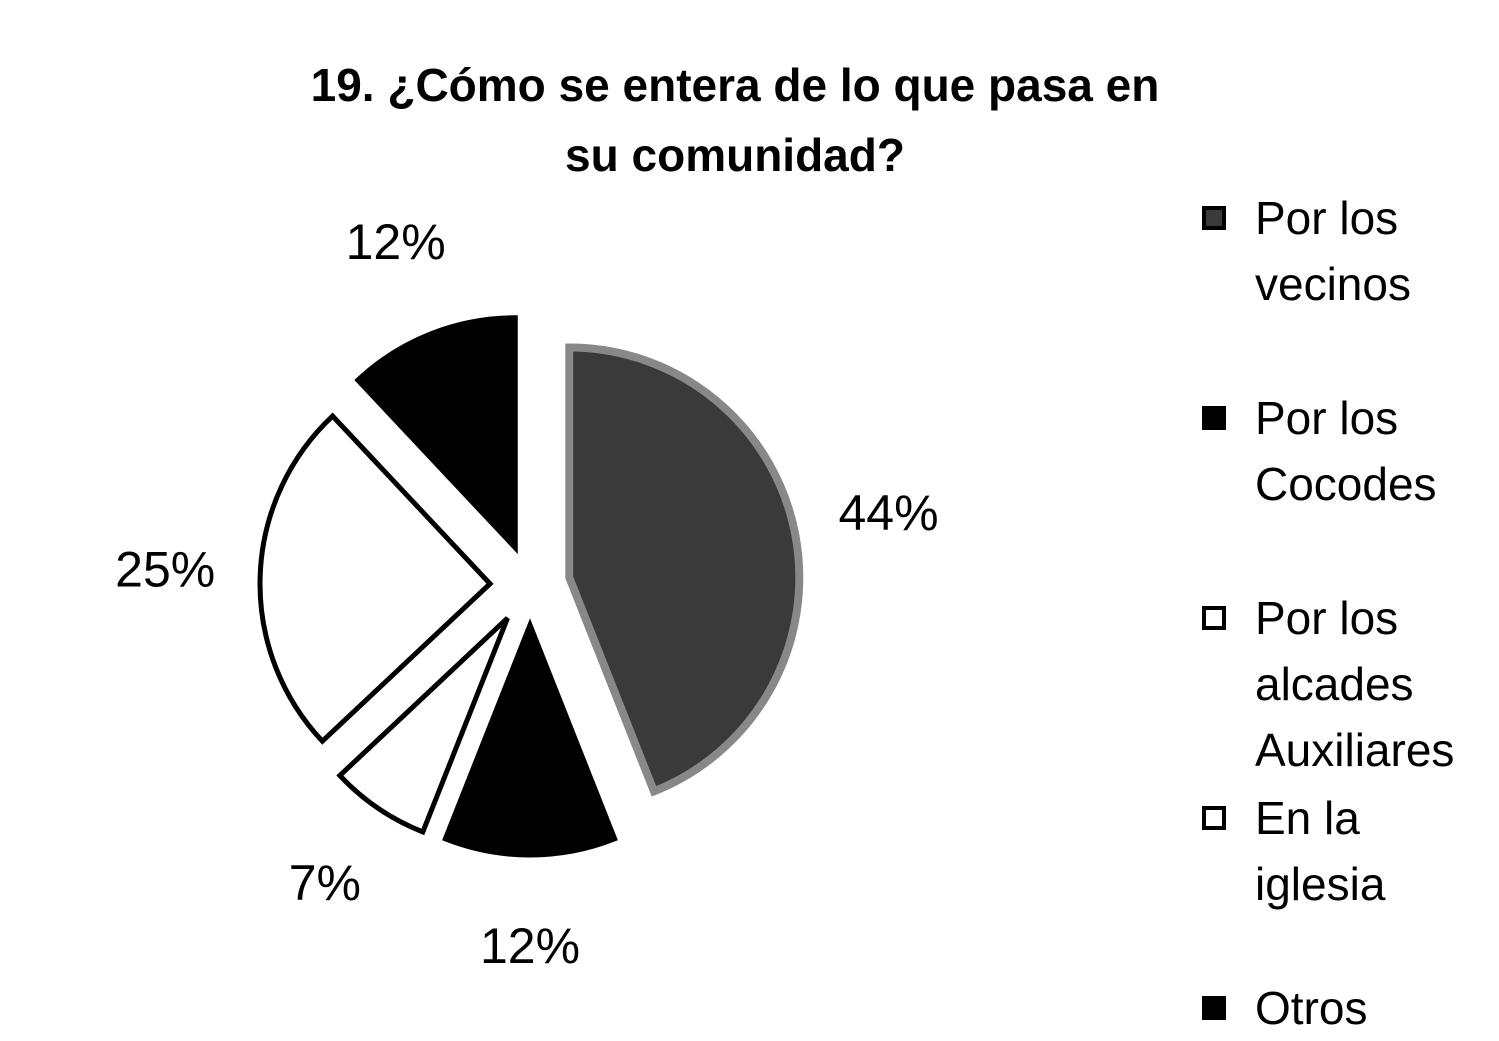  Describe the element at coordinates (888, 513) in the screenshot. I see `data-label: 44%` at that location.